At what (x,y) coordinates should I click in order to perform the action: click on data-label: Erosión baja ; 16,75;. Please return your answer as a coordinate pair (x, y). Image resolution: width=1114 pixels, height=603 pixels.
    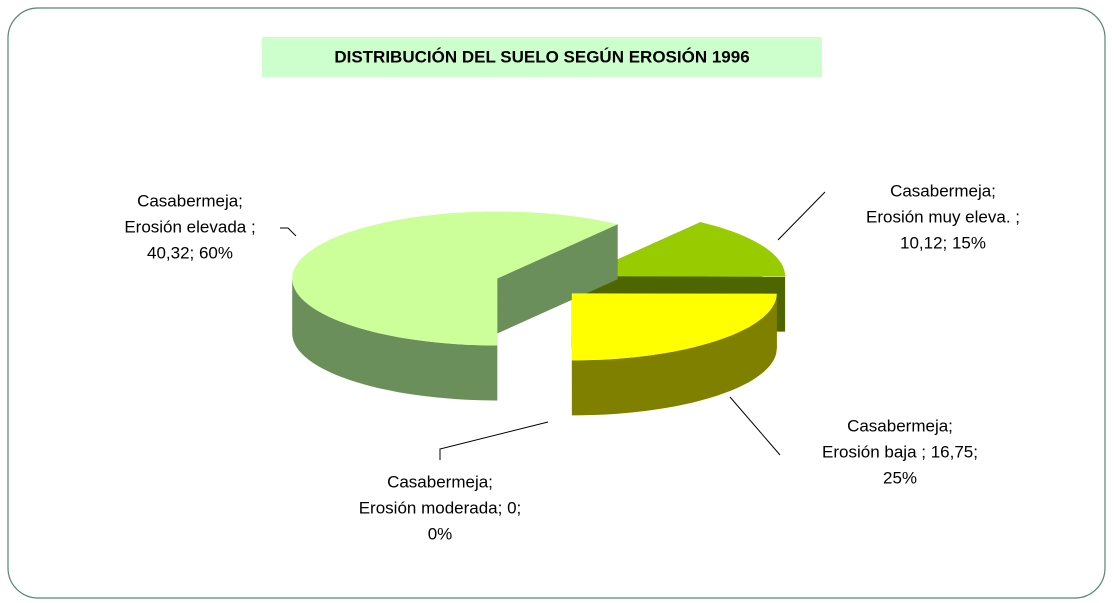
    Looking at the image, I should click on (900, 451).